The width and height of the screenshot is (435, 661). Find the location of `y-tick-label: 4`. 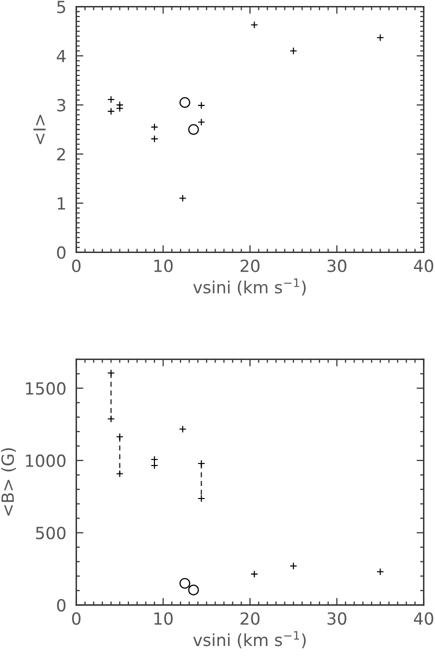

y-tick-label: 4 is located at coordinates (61, 56).